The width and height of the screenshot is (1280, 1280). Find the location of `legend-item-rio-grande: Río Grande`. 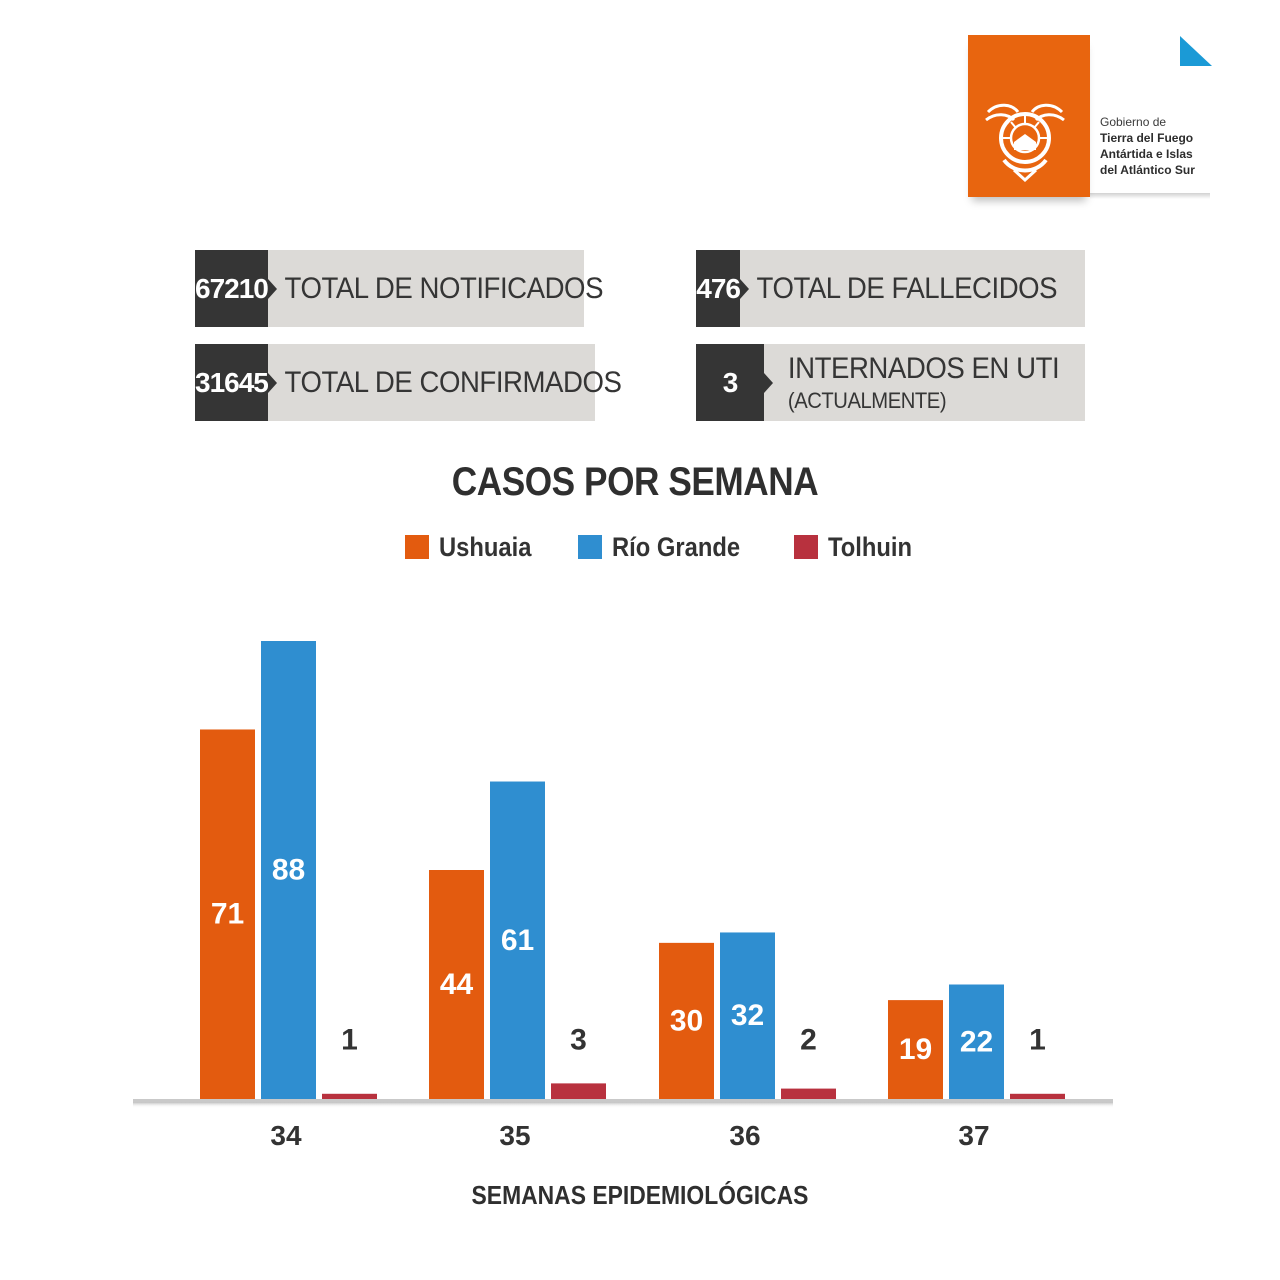

legend-item-rio-grande: Río Grande is located at coordinates (668, 547).